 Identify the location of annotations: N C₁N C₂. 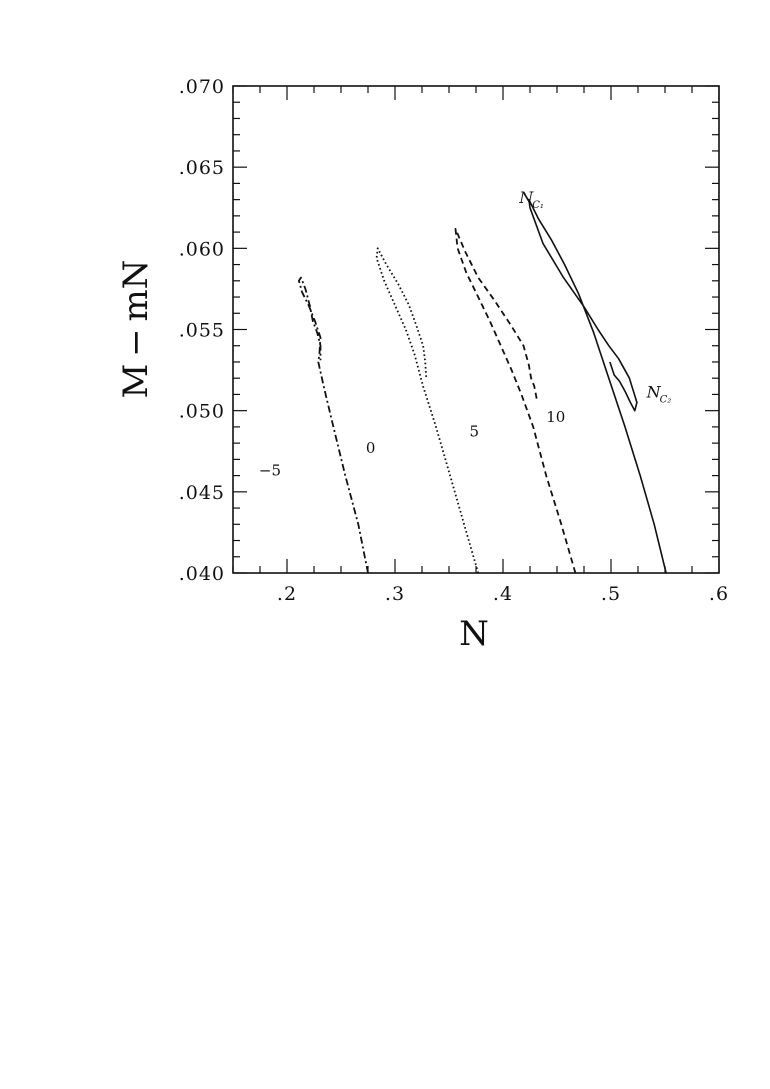
(594, 297).